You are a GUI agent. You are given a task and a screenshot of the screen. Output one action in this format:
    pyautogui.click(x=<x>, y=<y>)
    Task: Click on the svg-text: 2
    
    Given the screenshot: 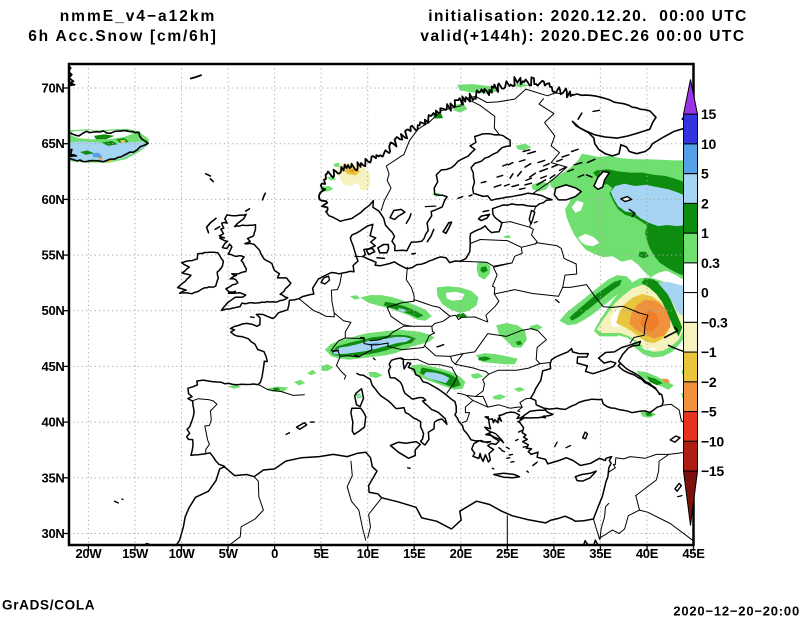 What is the action you would take?
    pyautogui.click(x=705, y=203)
    